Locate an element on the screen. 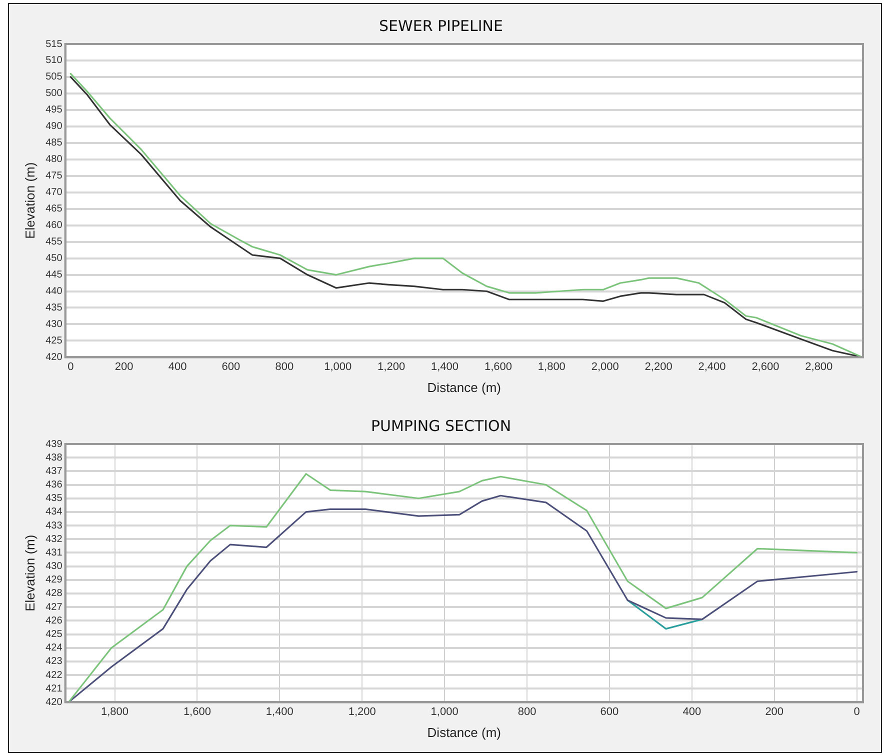 This screenshot has height=755, width=890. y-tick-label: 495 is located at coordinates (54, 110).